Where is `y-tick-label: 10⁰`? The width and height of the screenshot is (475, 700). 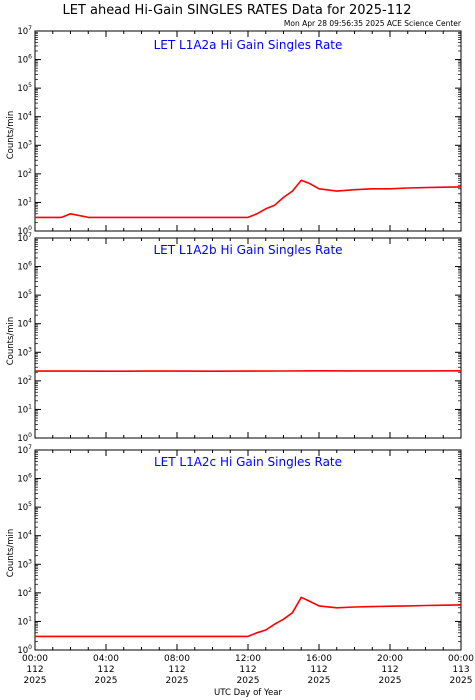
y-tick-label: 10⁰ is located at coordinates (24, 438).